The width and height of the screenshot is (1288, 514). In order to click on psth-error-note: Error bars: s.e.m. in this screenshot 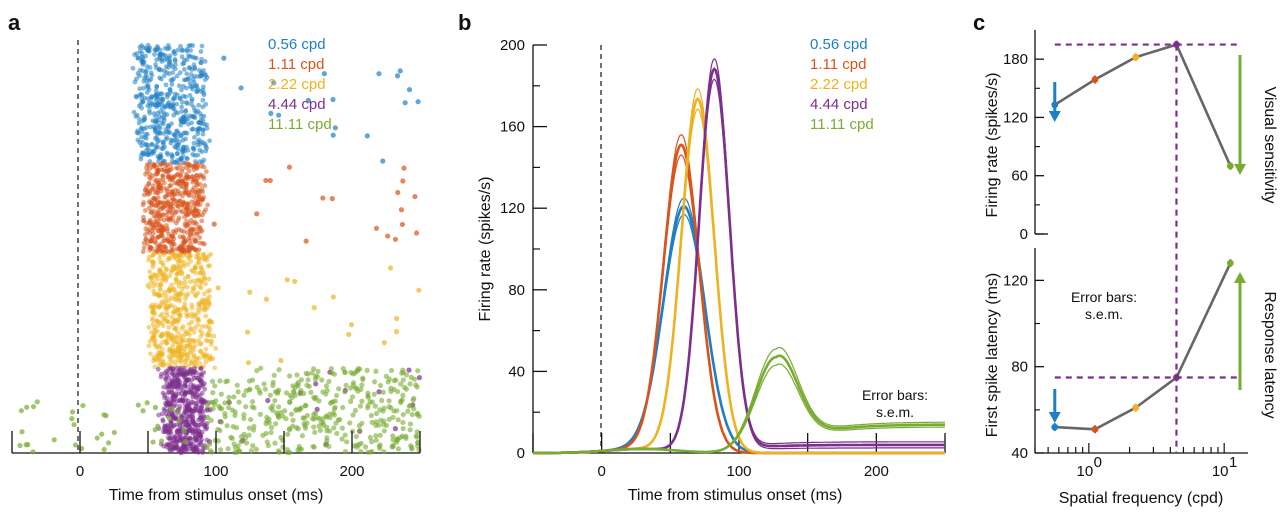, I will do `click(895, 403)`.